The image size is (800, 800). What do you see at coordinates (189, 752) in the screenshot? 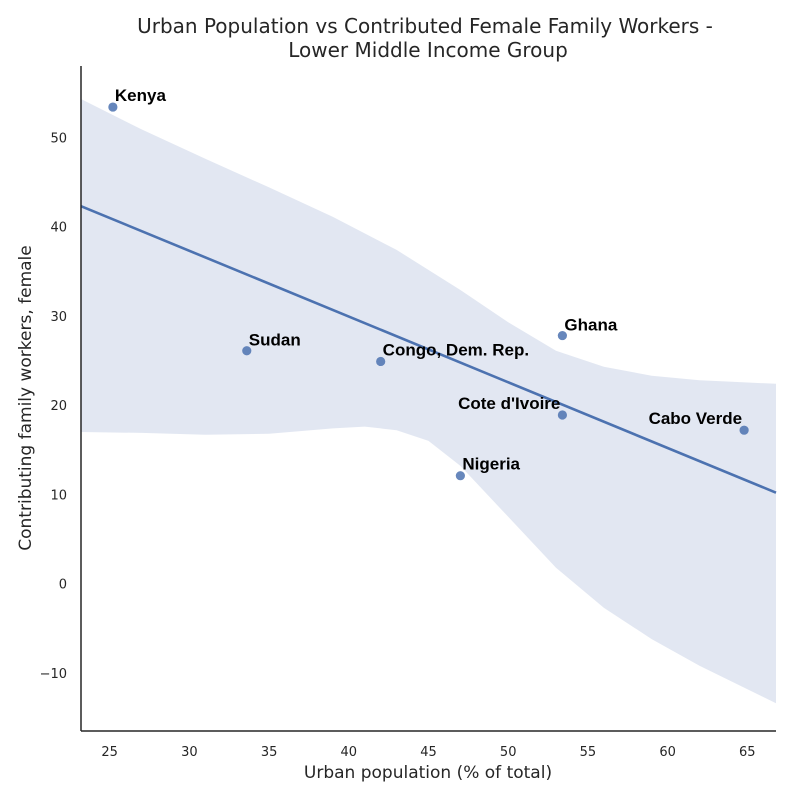
I see `x-tick-label: 30` at bounding box center [189, 752].